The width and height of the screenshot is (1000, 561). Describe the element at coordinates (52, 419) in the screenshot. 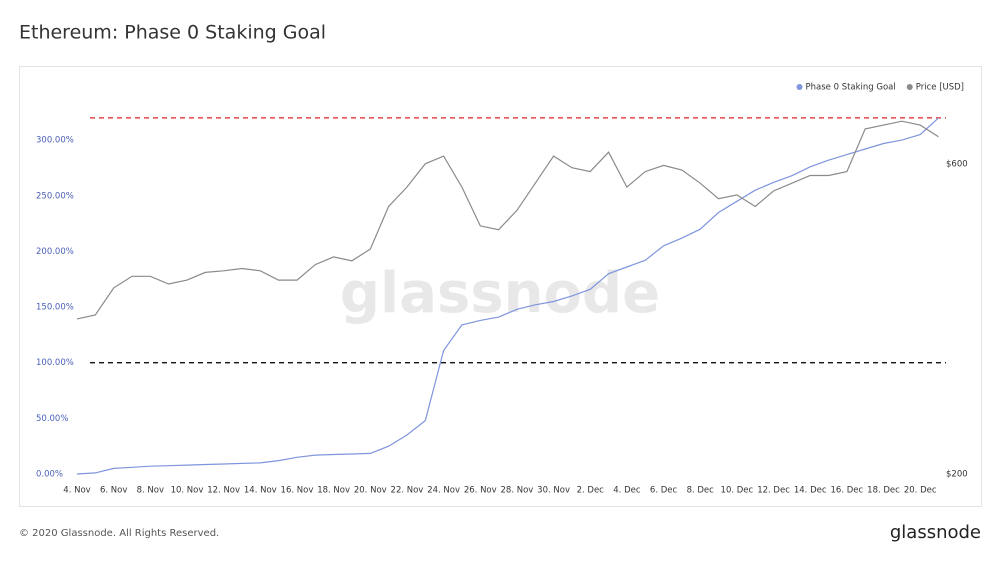

I see `y-tick-label: 50.00%` at that location.